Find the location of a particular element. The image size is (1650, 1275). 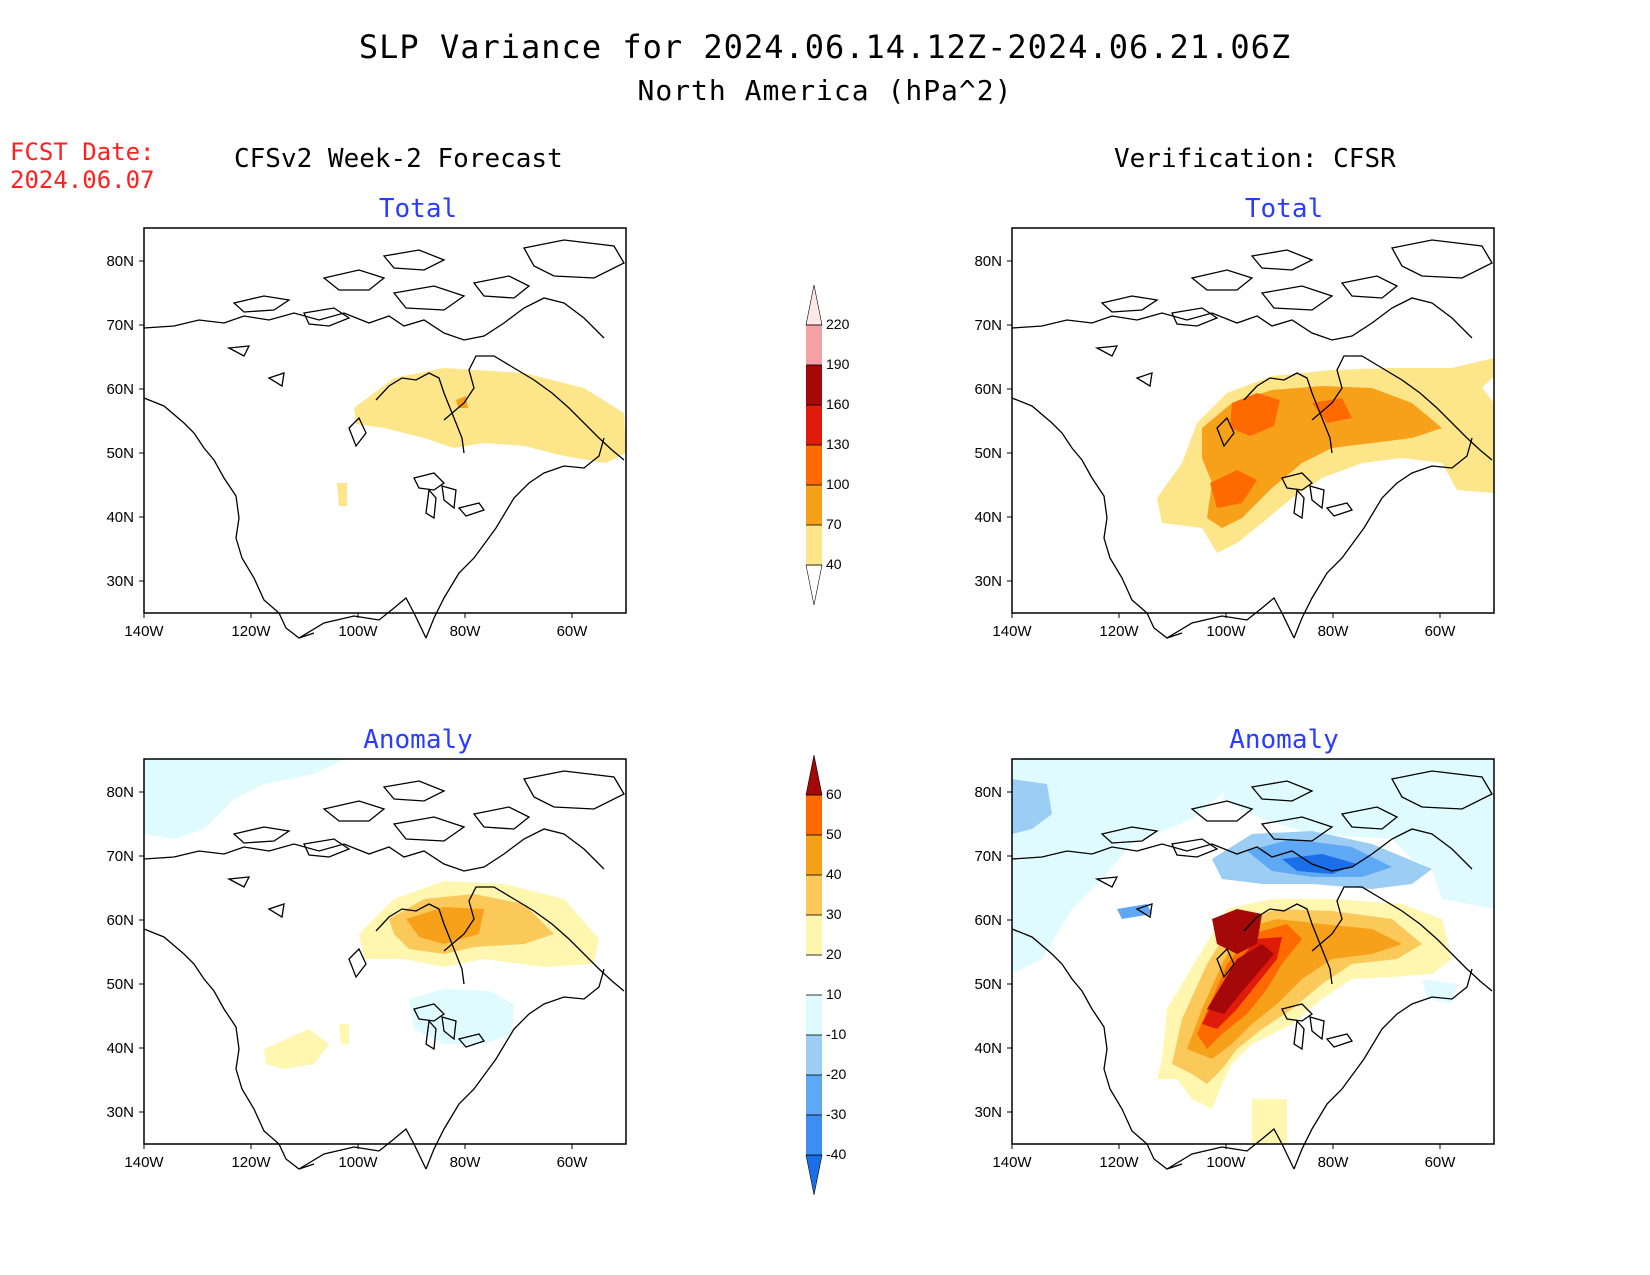

colorbar-label: -20 is located at coordinates (836, 1074).